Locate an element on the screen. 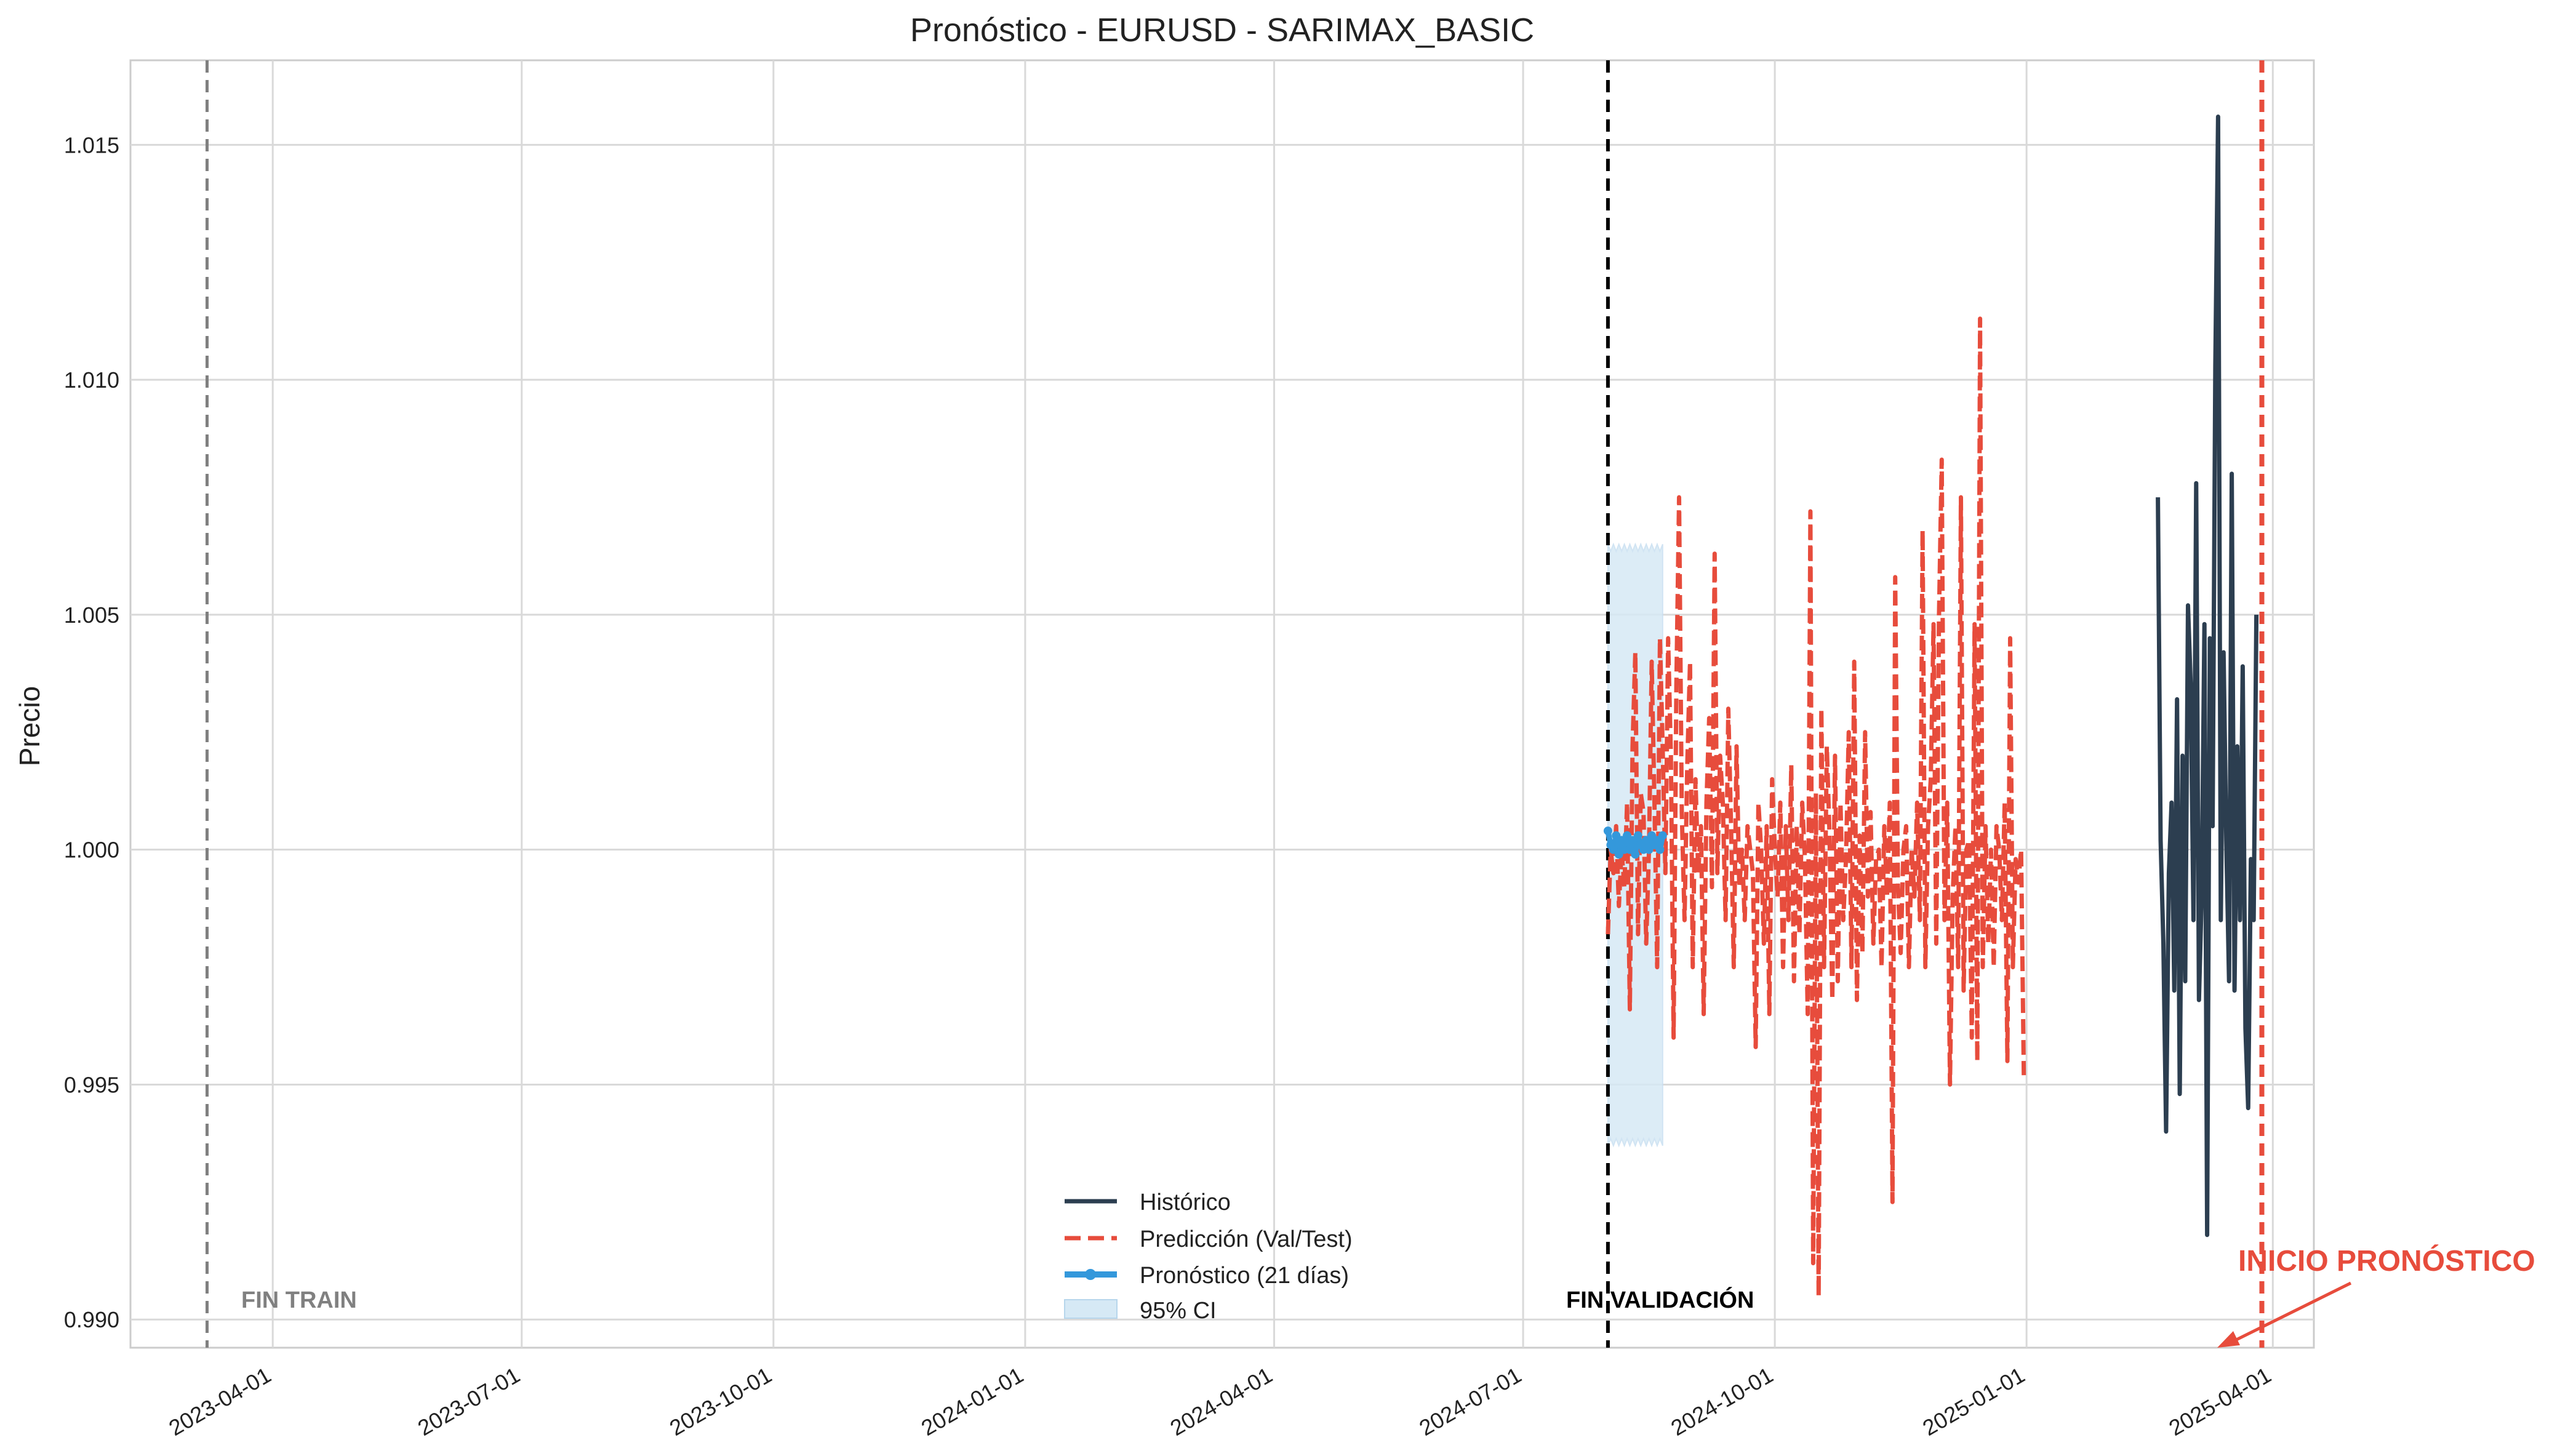 The width and height of the screenshot is (2560, 1456). legend-label-pronostico: Pronóstico (21 días) is located at coordinates (1244, 1276).